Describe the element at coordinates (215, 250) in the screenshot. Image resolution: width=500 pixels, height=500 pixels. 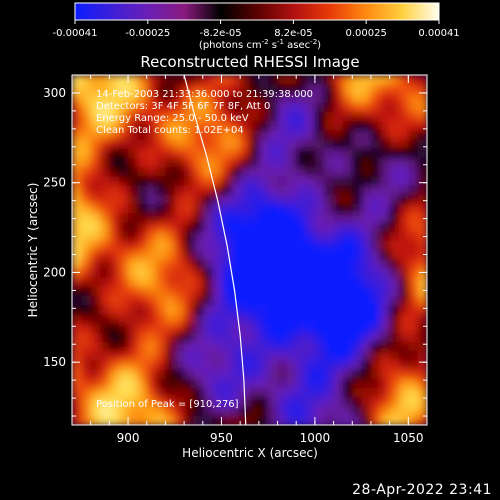
I see `solar-limb-curve` at that location.